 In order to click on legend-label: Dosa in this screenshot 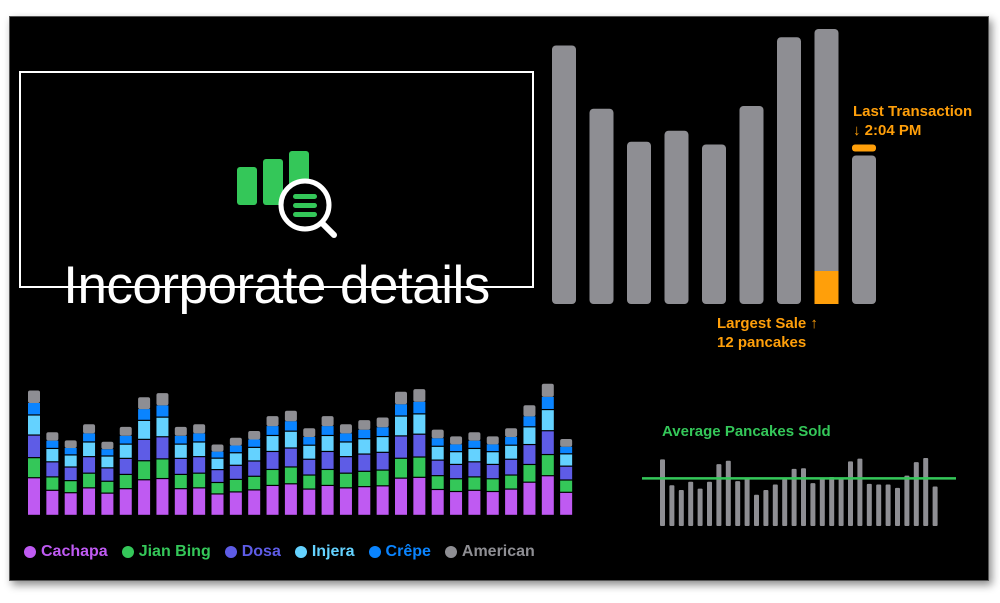, I will do `click(261, 551)`.